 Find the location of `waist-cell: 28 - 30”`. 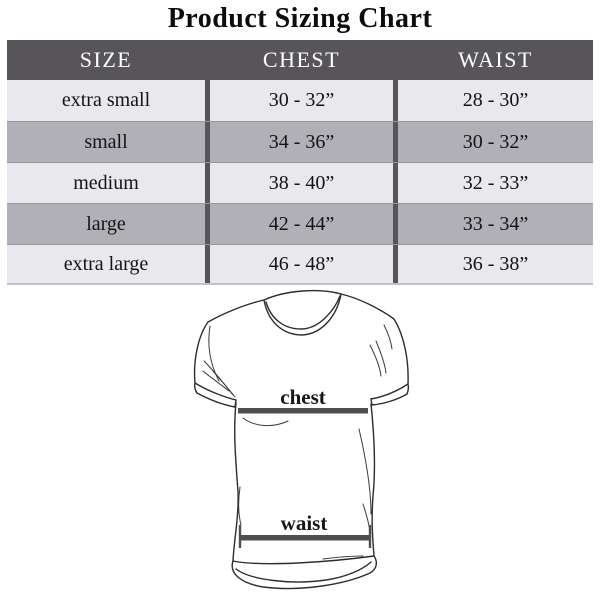

waist-cell: 28 - 30” is located at coordinates (495, 100).